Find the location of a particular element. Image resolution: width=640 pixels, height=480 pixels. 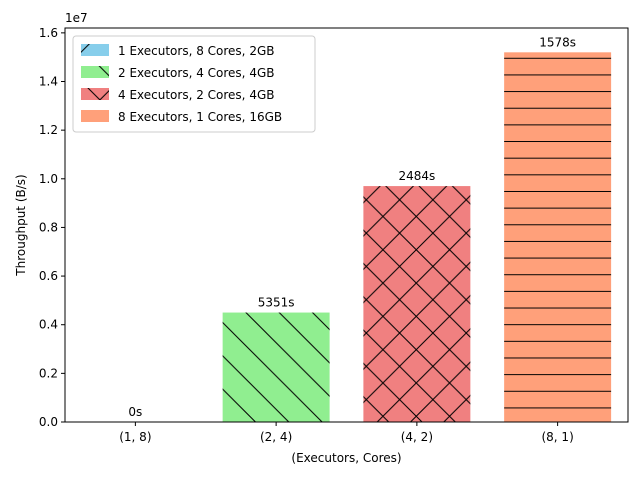

y-tick-label: 1.4 is located at coordinates (48, 82).